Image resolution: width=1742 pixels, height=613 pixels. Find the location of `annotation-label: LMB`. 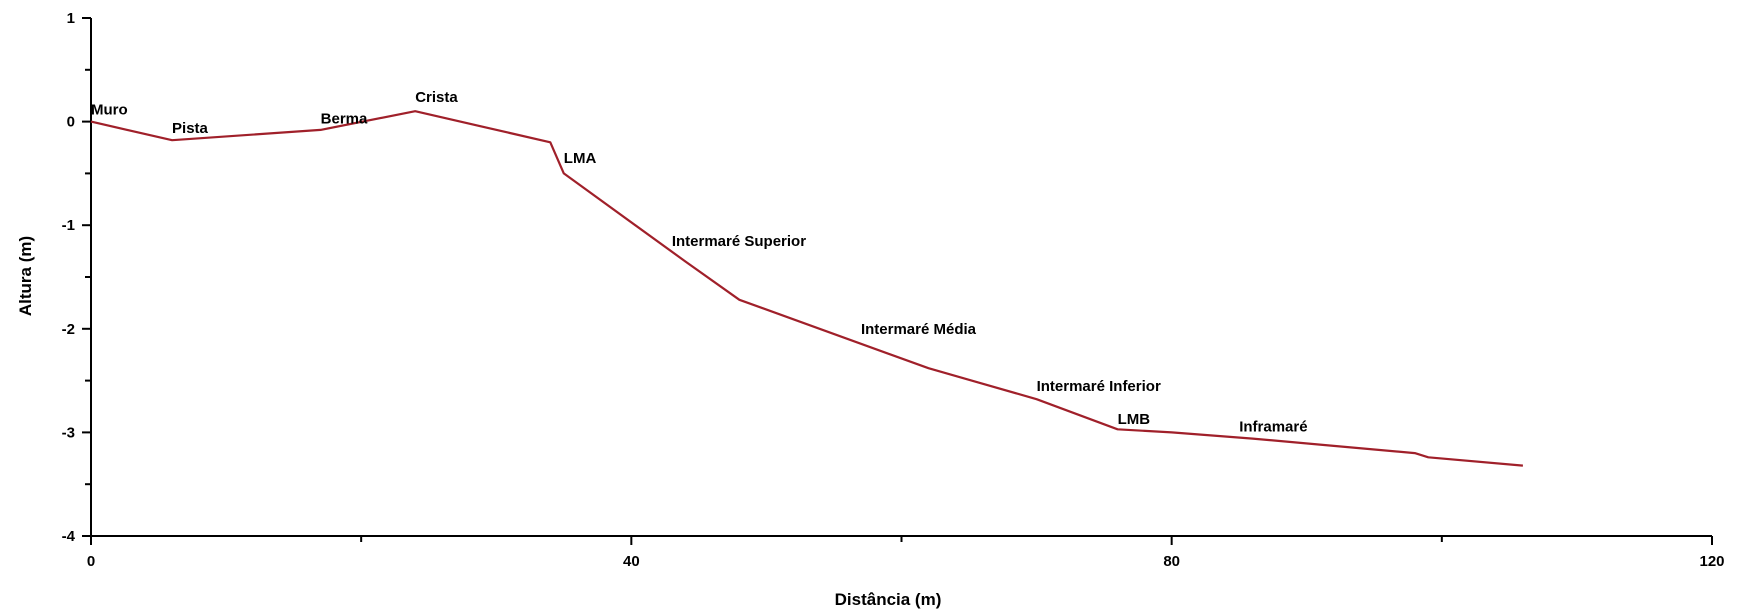

annotation-label: LMB is located at coordinates (1134, 419).